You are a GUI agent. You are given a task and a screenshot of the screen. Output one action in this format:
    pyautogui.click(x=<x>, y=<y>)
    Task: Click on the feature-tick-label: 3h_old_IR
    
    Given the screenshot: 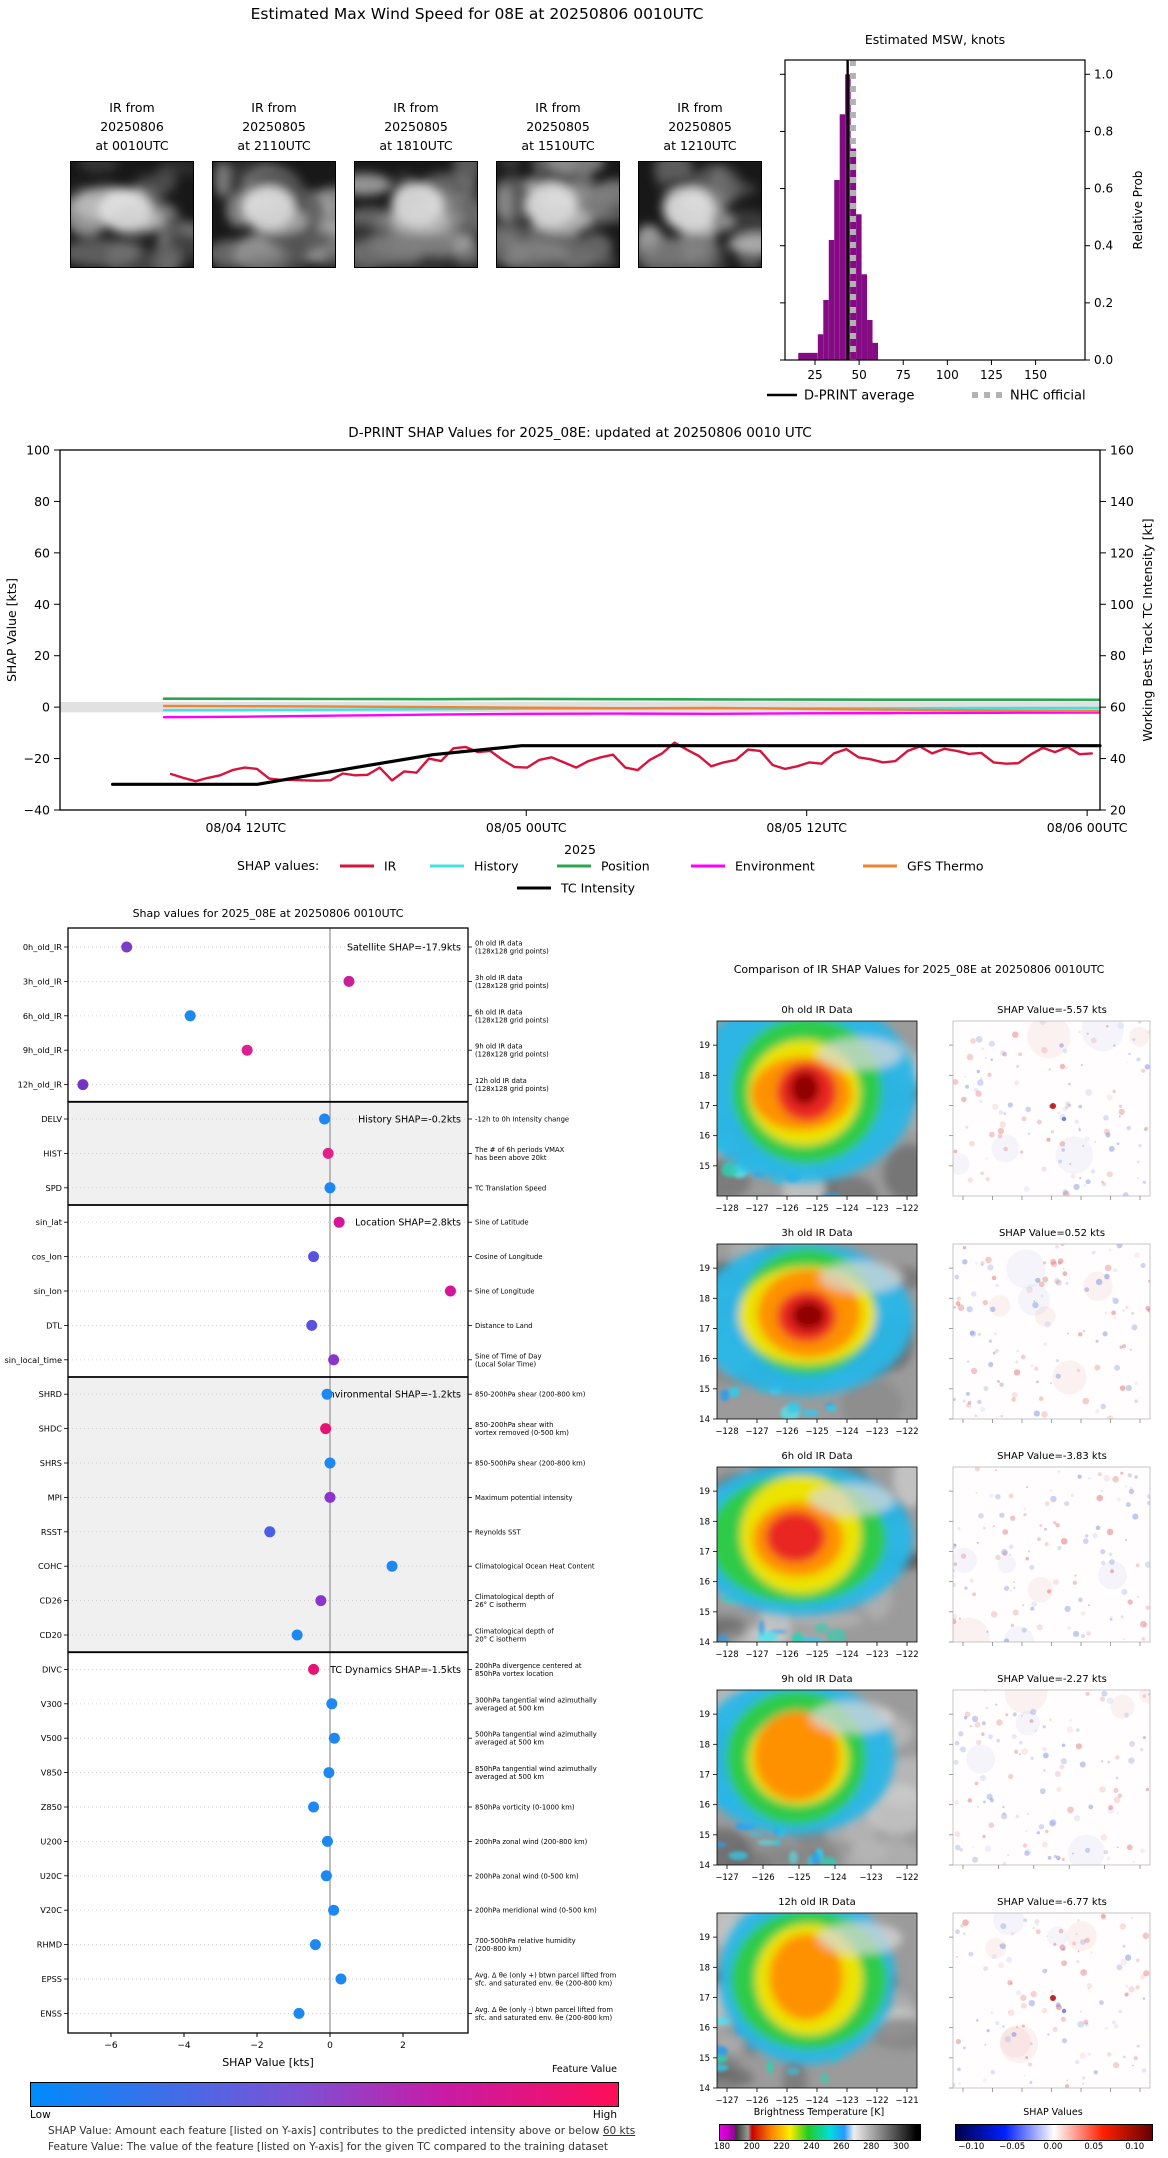 What is the action you would take?
    pyautogui.click(x=42, y=981)
    